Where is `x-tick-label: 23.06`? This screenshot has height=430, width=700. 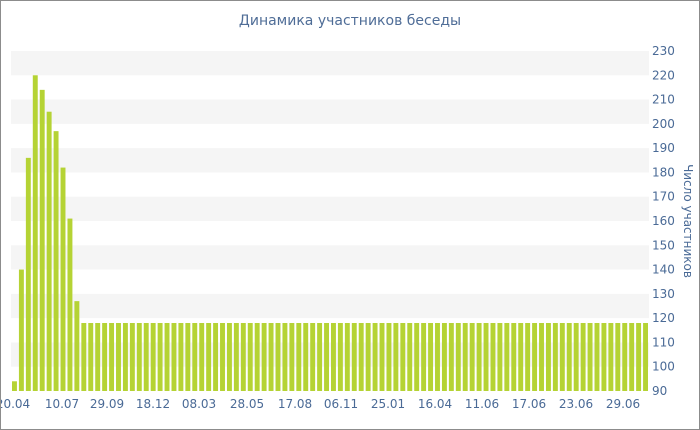 x-tick-label: 23.06 is located at coordinates (576, 404).